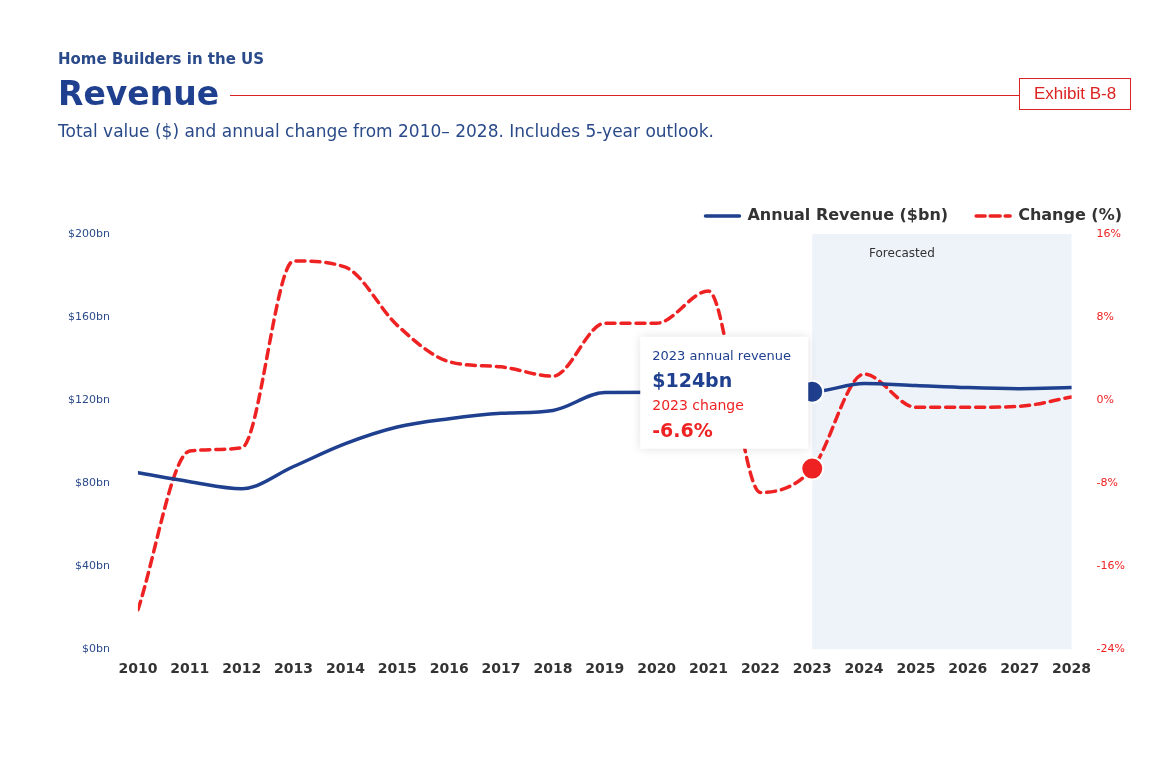  Describe the element at coordinates (1105, 399) in the screenshot. I see `y2-tick-label: 0%` at that location.